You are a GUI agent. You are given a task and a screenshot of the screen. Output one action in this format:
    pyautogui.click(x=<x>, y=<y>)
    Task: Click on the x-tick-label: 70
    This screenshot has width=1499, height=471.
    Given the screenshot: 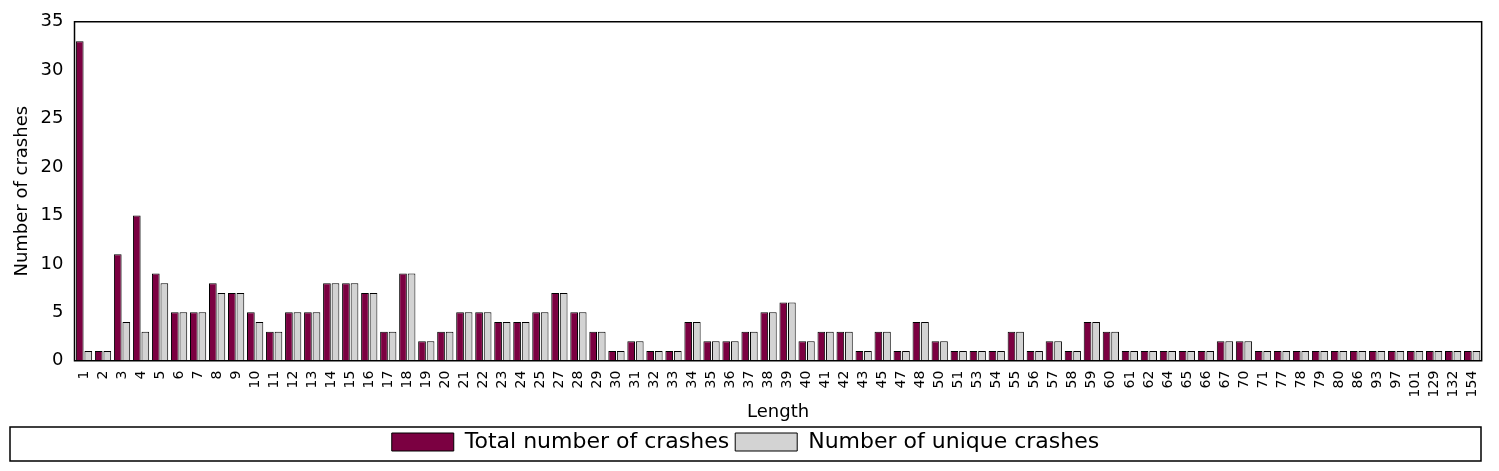 What is the action you would take?
    pyautogui.click(x=1242, y=379)
    